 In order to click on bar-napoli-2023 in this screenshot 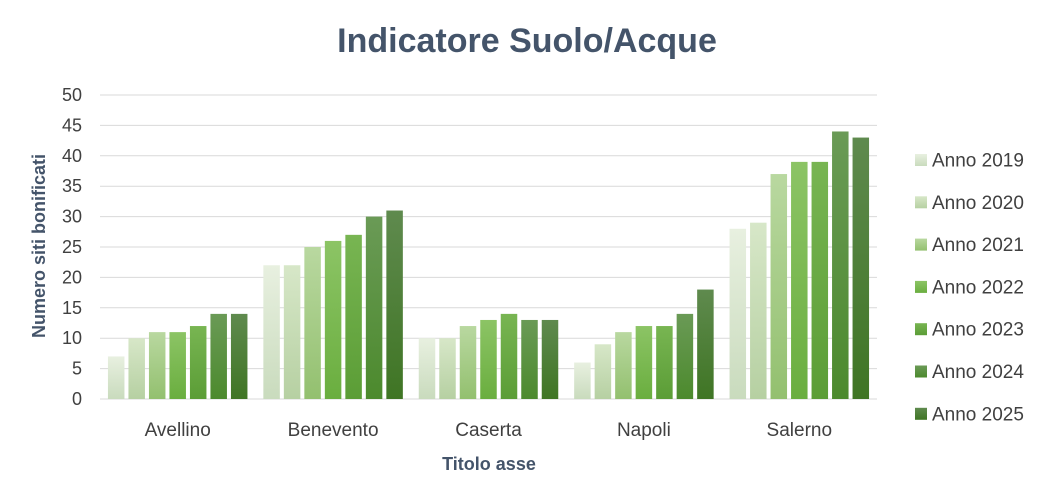, I will do `click(664, 362)`.